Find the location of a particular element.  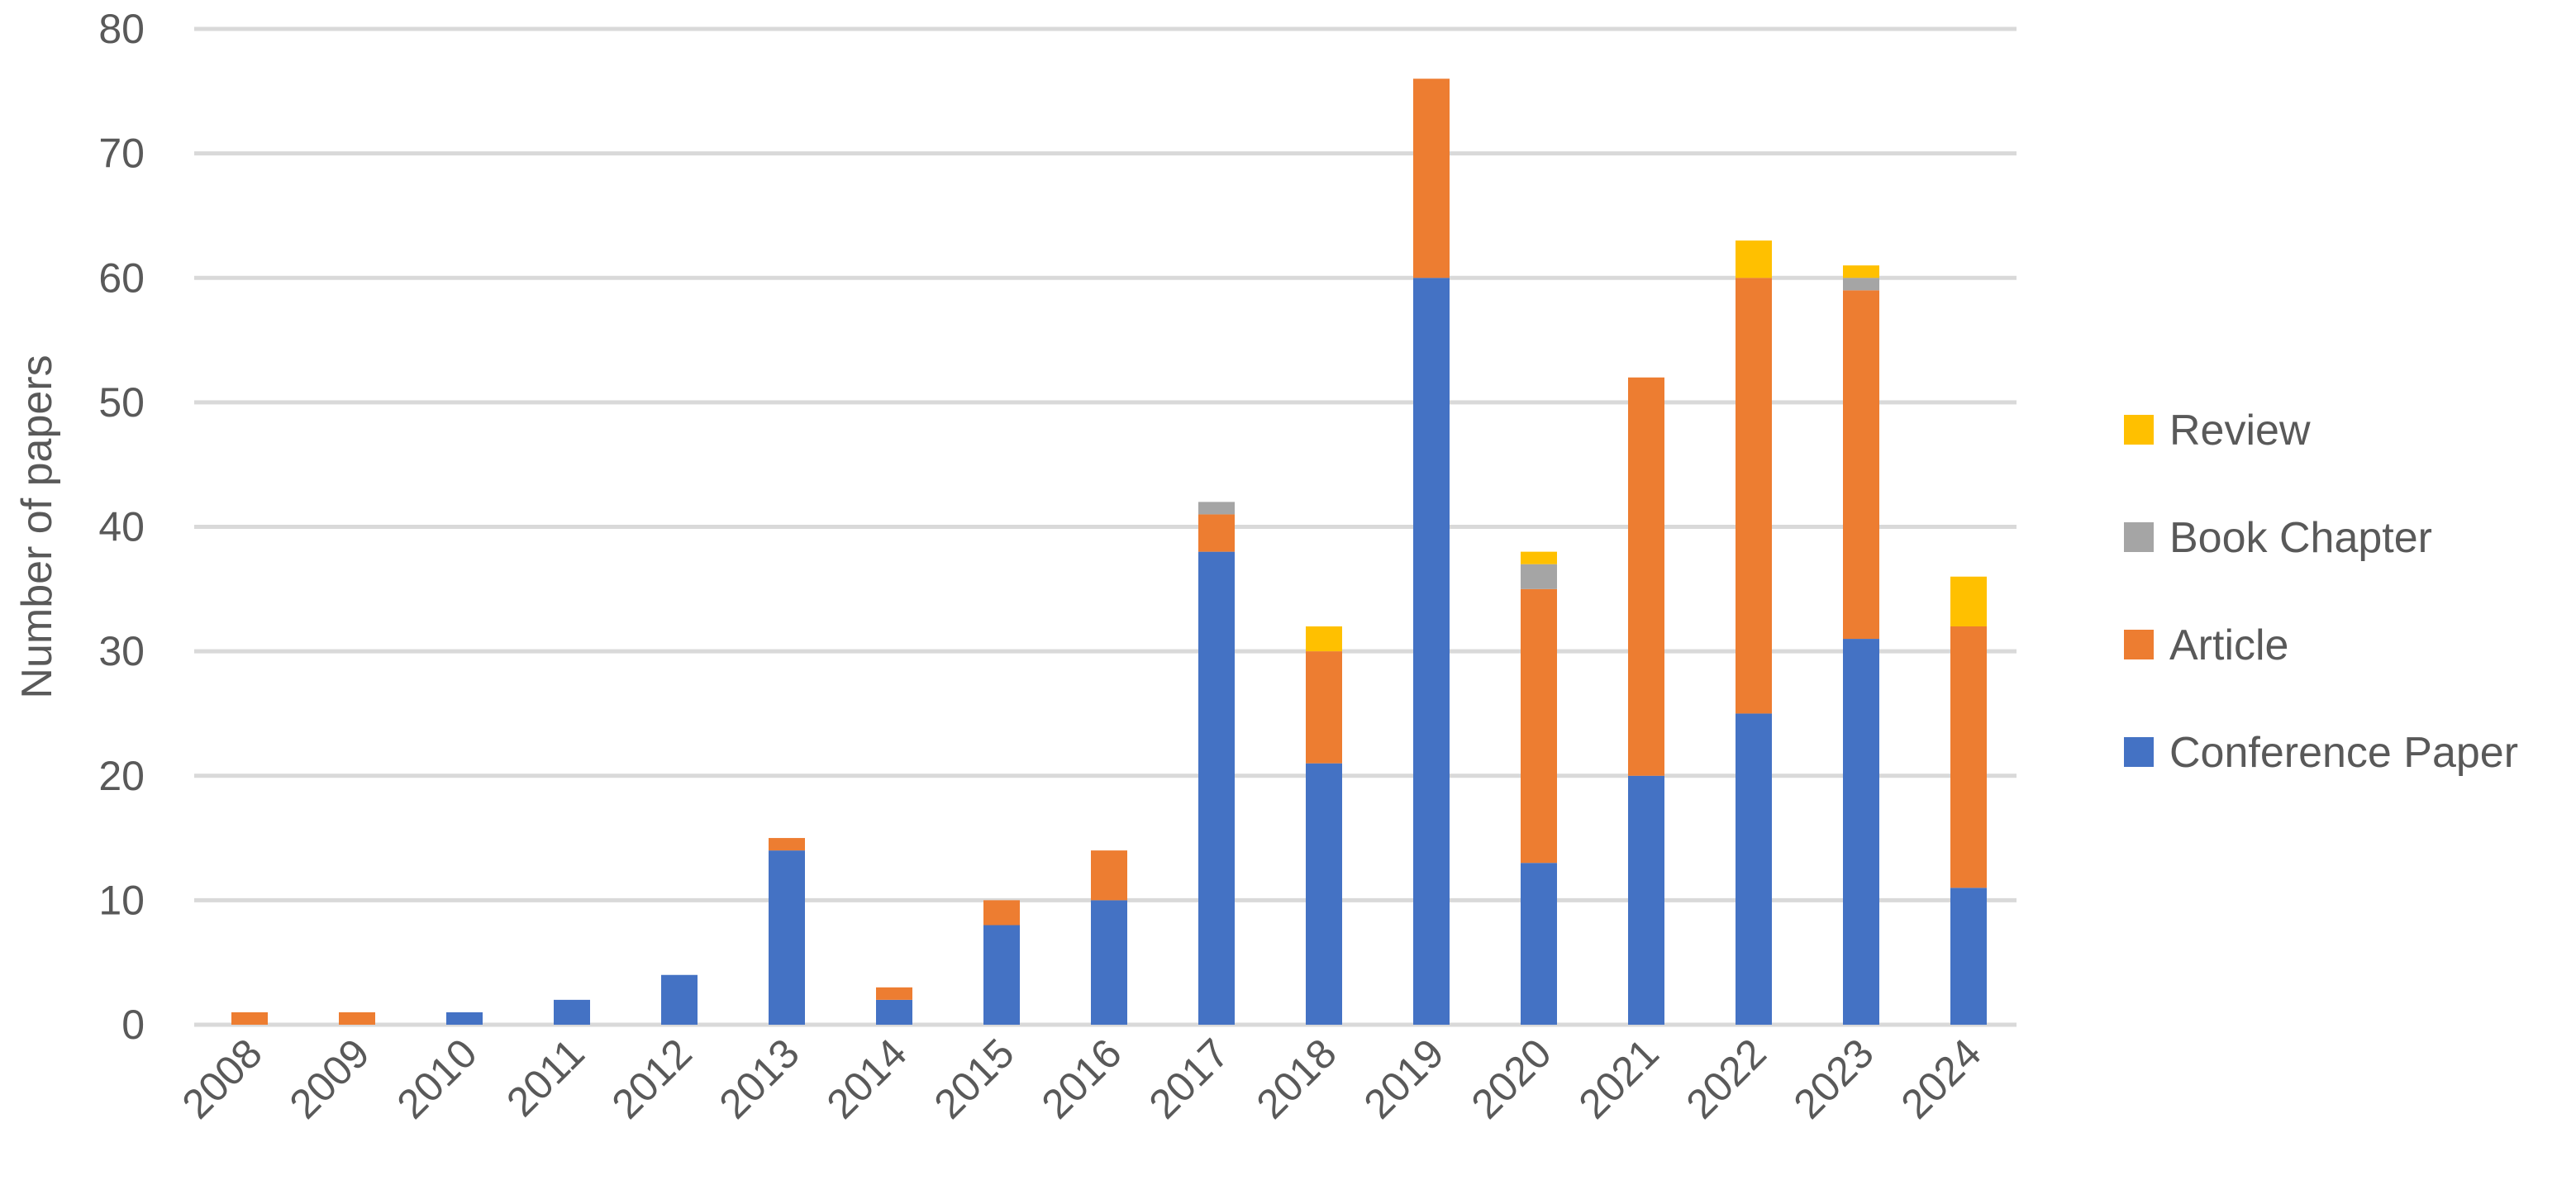

bar-conference-paper-2011 is located at coordinates (572, 1012).